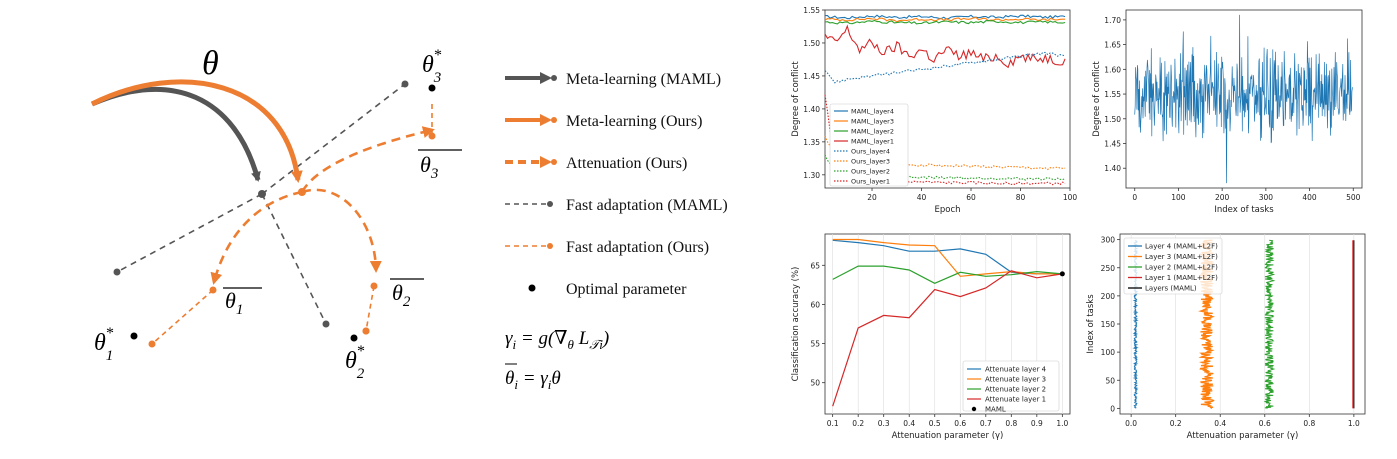 This screenshot has width=1397, height=459. What do you see at coordinates (815, 265) in the screenshot?
I see `y-tick-label: 65` at bounding box center [815, 265].